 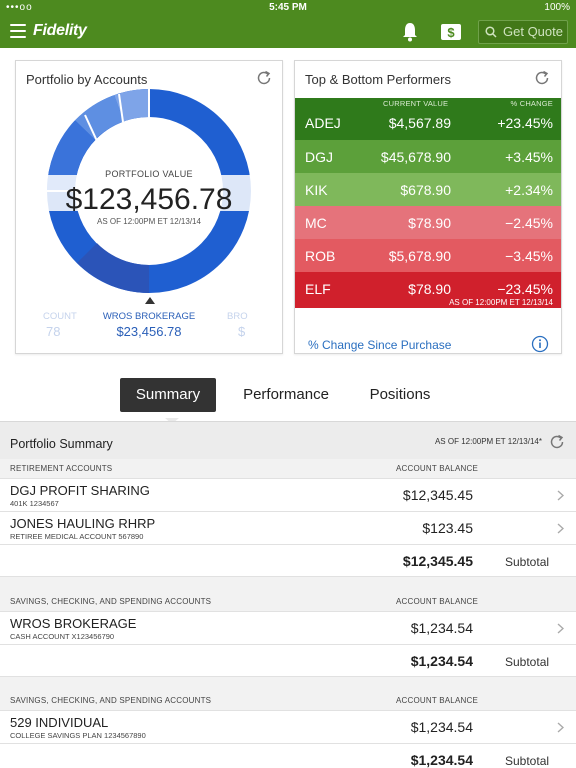 What do you see at coordinates (529, 157) in the screenshot?
I see `performer-change: +3.45%` at bounding box center [529, 157].